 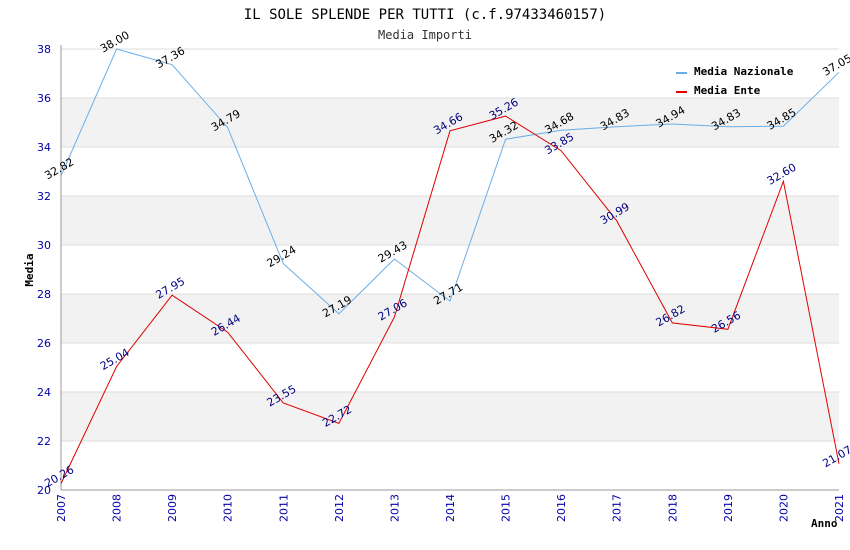 What do you see at coordinates (283, 508) in the screenshot?
I see `x-tick-label: 2011` at bounding box center [283, 508].